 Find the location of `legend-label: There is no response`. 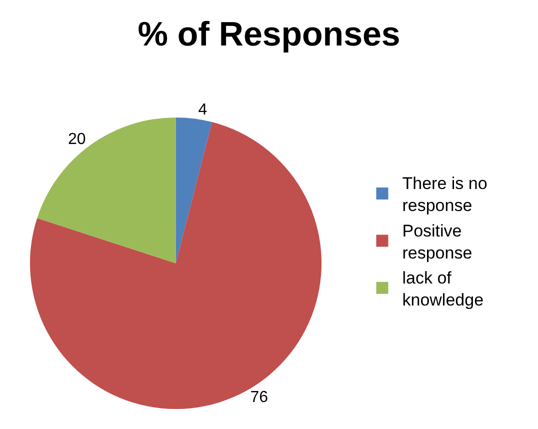

legend-label: There is no response is located at coordinates (445, 195).